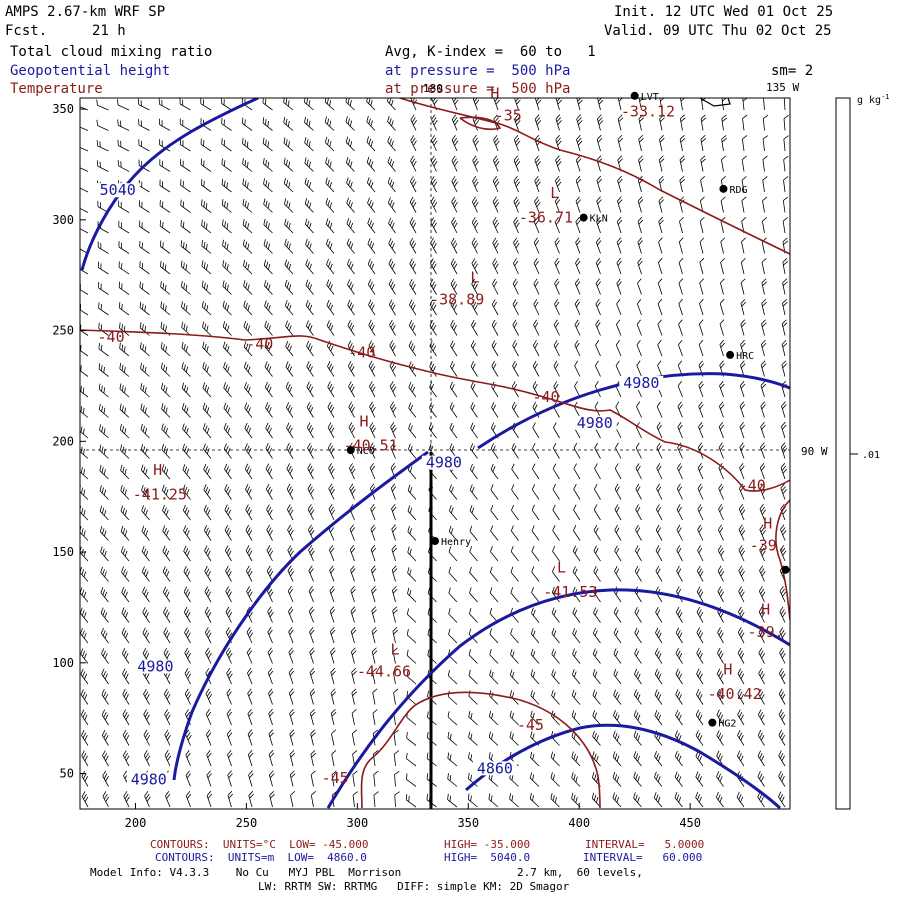 This screenshot has height=900, width=900. Describe the element at coordinates (478, 71) in the screenshot. I see `pressure-height: at pressure = 500 hPa` at that location.